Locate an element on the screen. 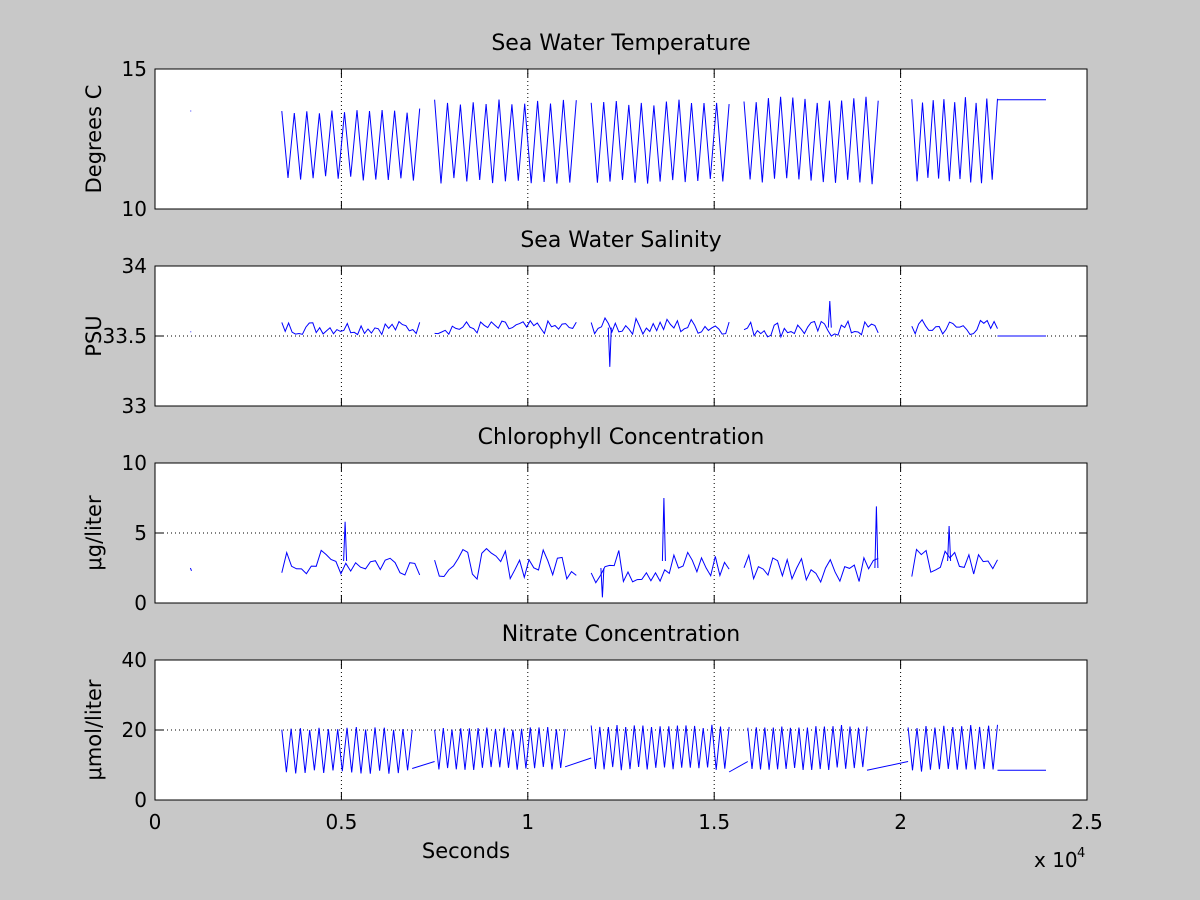  y-tick-label: 34 is located at coordinates (134, 266).